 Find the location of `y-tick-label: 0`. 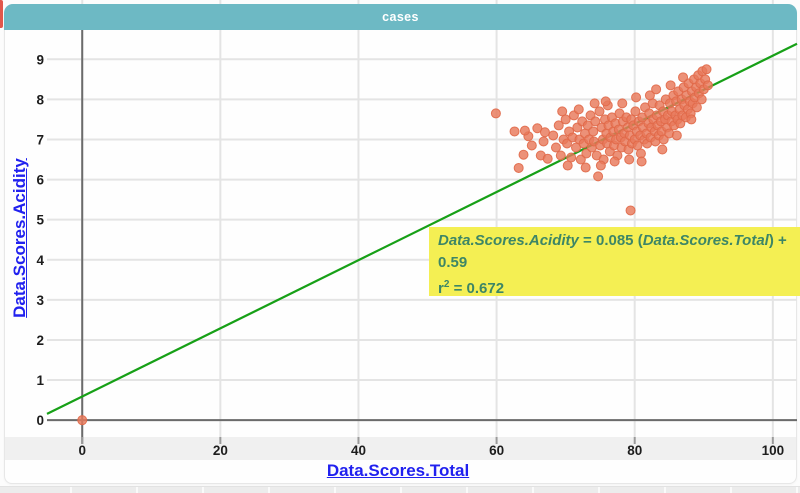

y-tick-label: 0 is located at coordinates (40, 420).